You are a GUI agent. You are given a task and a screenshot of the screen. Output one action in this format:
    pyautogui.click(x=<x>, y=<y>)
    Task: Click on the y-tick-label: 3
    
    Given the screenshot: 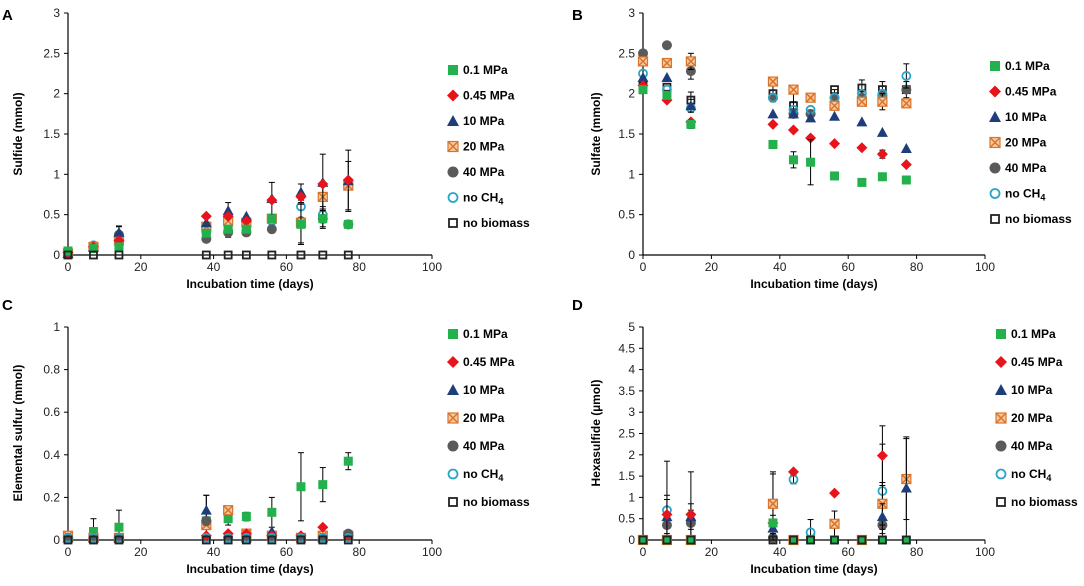 What is the action you would take?
    pyautogui.click(x=631, y=412)
    